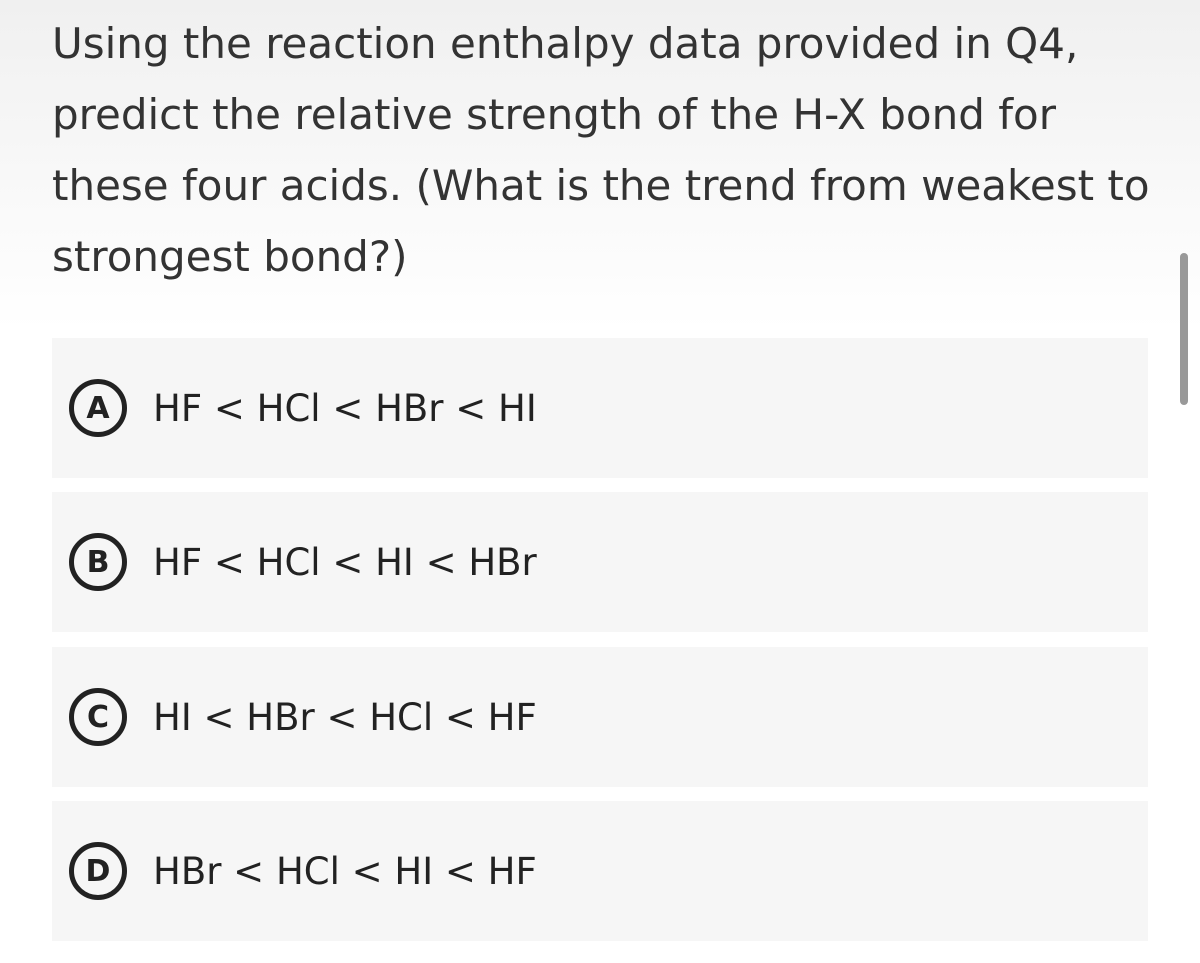  I want to click on option-text: HBr < HCl < HI < HF, so click(345, 871).